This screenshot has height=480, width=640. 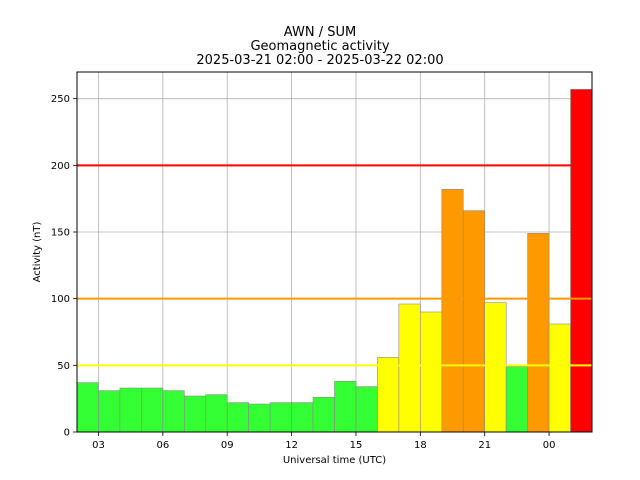 I want to click on y-tick-label: 0, so click(x=67, y=433).